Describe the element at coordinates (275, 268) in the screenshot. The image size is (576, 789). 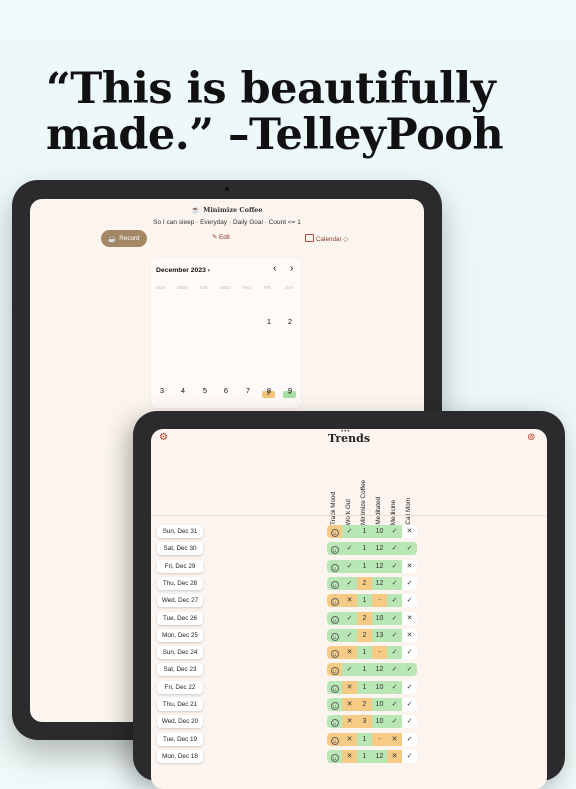
I see `chevron-left-icon: ‹` at that location.